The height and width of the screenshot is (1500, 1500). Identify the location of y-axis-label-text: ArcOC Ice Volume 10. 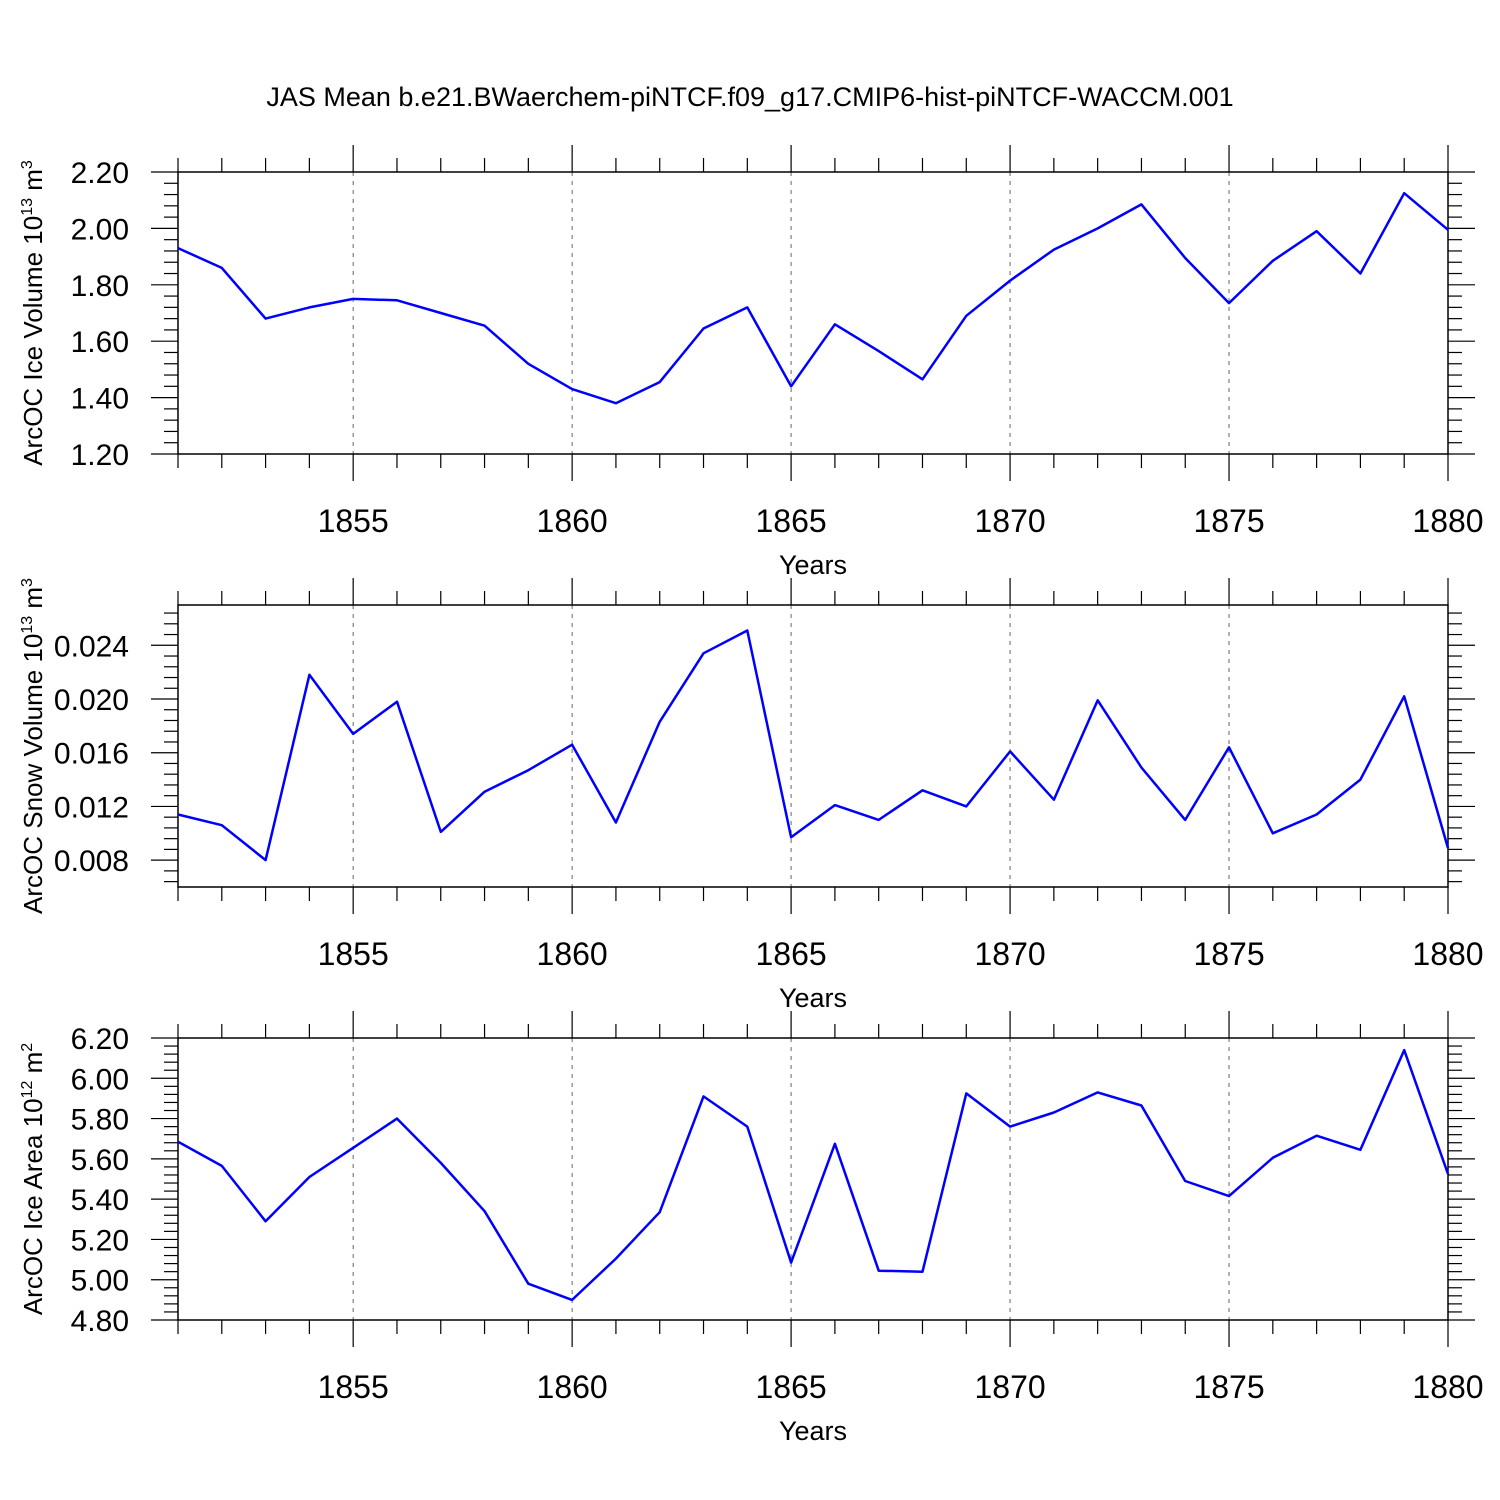
(33, 341).